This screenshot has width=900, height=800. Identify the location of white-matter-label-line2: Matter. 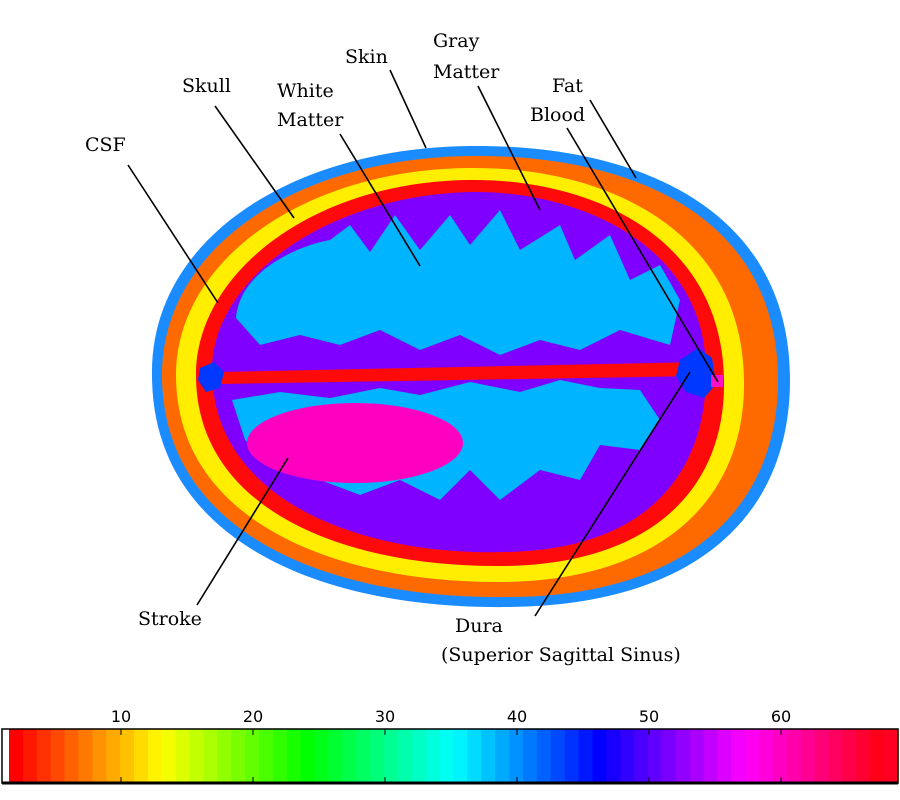
(310, 120).